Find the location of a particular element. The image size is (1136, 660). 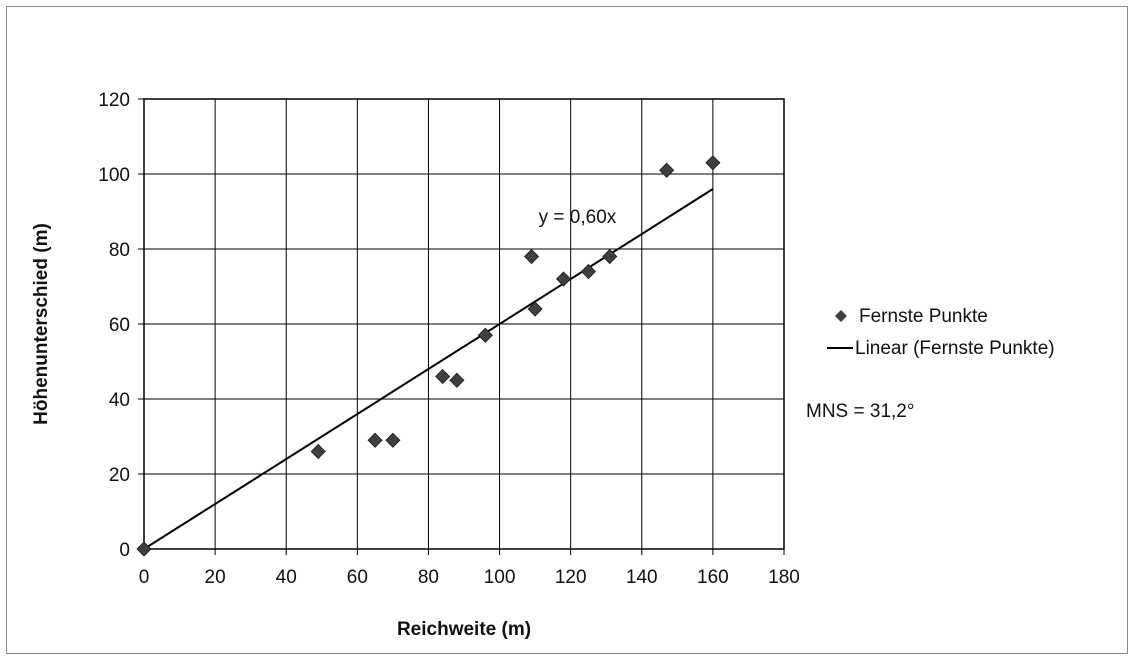

x-tick-label: 120 is located at coordinates (571, 577).